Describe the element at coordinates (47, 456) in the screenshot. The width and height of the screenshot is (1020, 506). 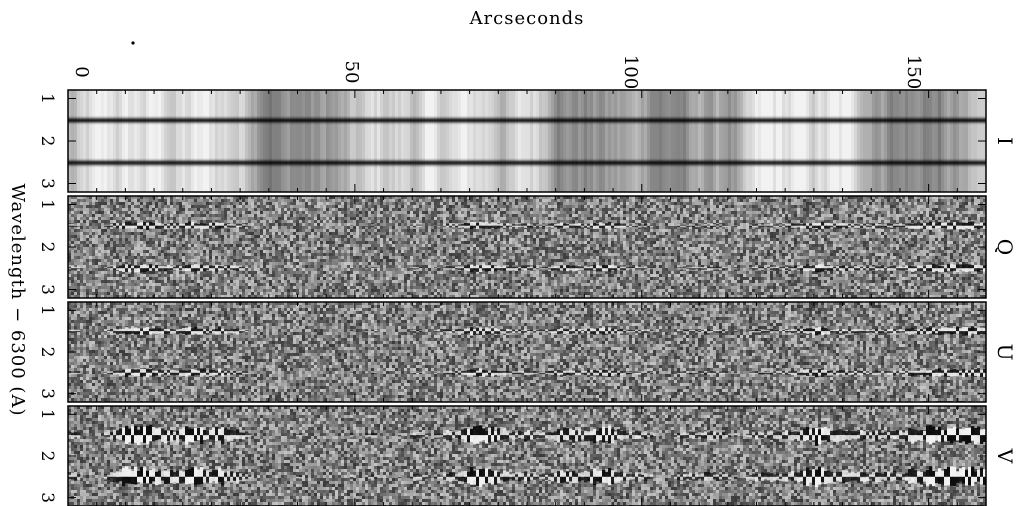
I see `y-tick-label-V-2: 2` at that location.